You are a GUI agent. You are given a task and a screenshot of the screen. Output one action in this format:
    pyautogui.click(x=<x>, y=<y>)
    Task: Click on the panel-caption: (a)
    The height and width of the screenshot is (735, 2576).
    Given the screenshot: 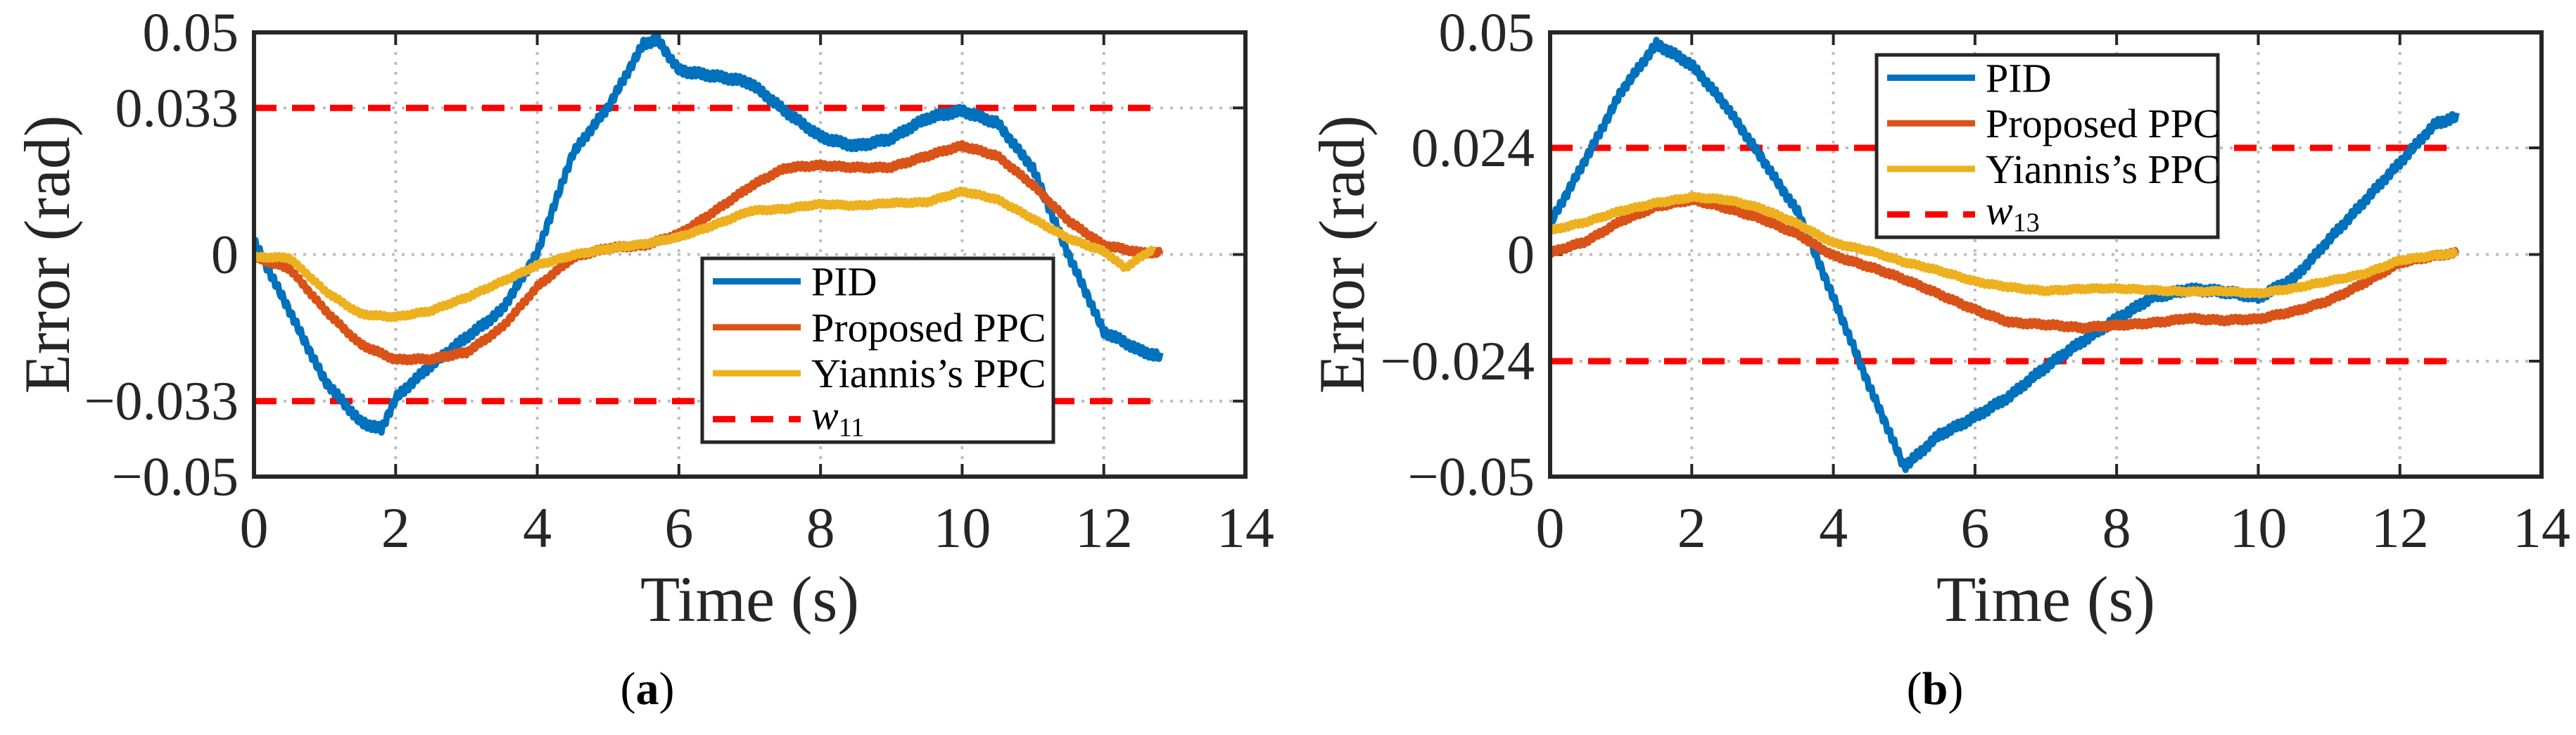 What is the action you would take?
    pyautogui.click(x=648, y=689)
    